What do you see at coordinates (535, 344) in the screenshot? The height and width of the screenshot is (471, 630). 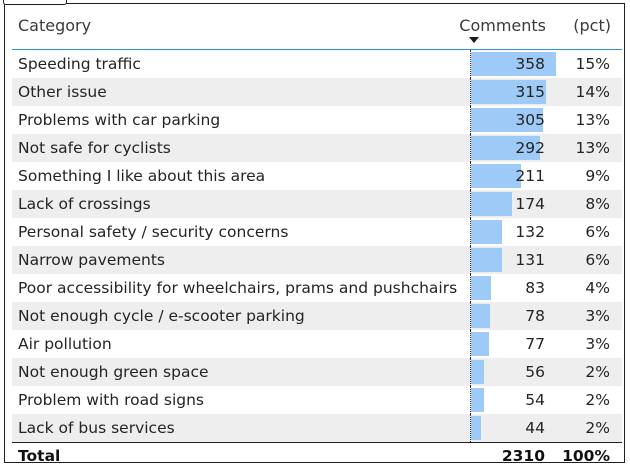 I see `cell-comments: 77` at bounding box center [535, 344].